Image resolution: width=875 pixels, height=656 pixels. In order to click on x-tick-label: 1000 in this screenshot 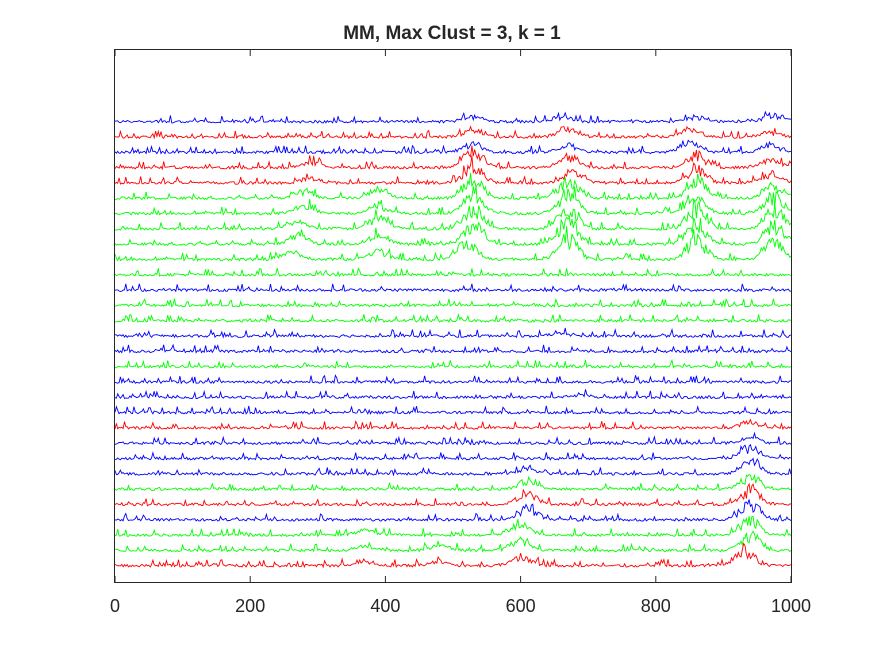, I will do `click(791, 606)`.